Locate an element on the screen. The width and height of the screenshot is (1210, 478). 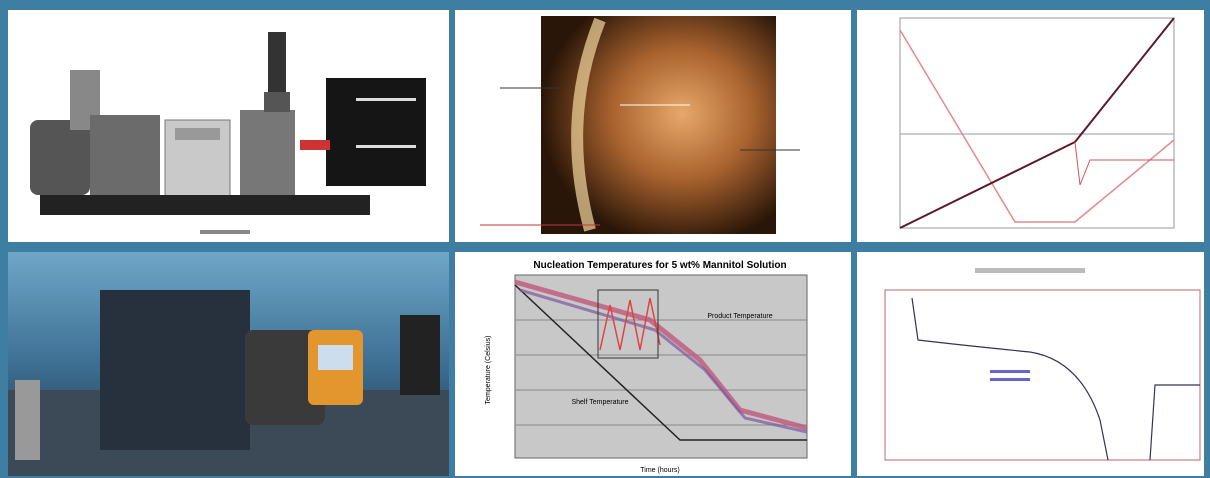
annotation: Product Temperature is located at coordinates (739, 316).